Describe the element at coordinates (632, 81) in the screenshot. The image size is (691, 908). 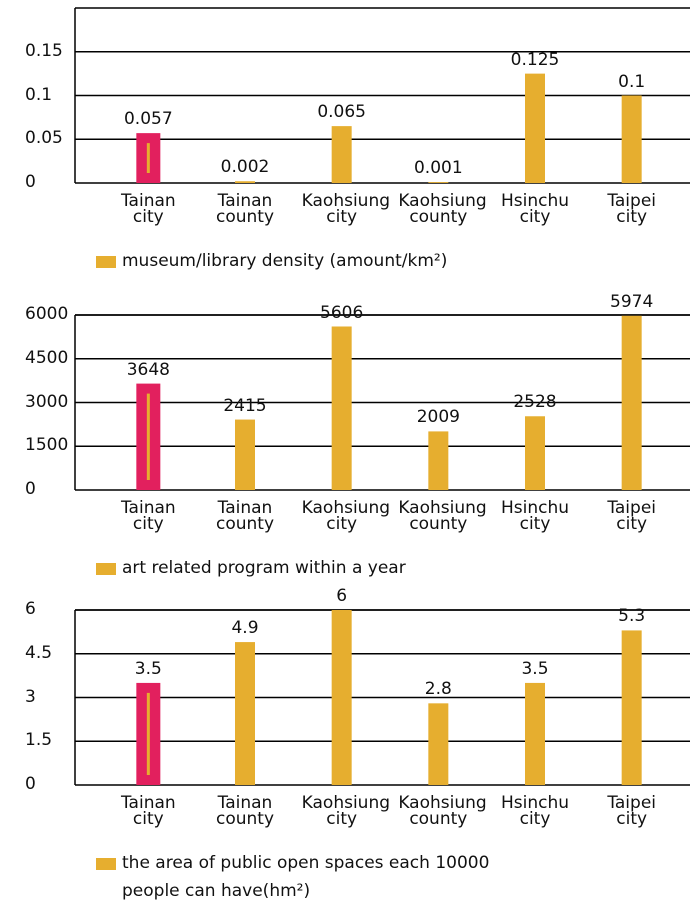
I see `value-label: 0.1` at that location.